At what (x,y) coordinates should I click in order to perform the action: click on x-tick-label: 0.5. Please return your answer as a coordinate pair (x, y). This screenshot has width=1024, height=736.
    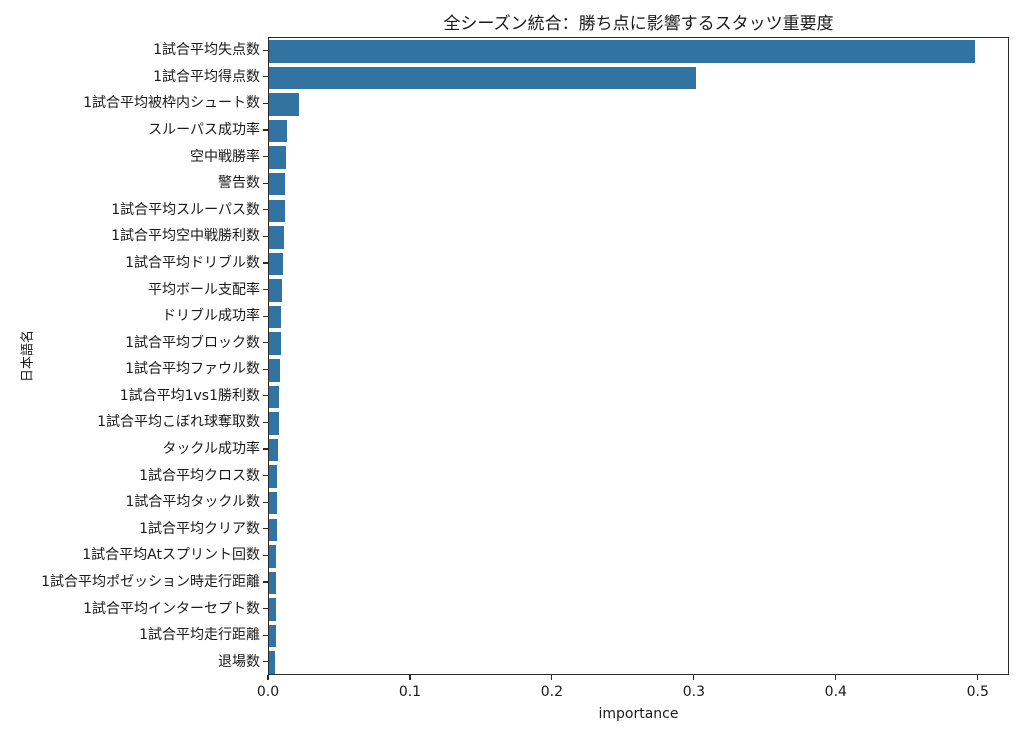
    Looking at the image, I should click on (977, 692).